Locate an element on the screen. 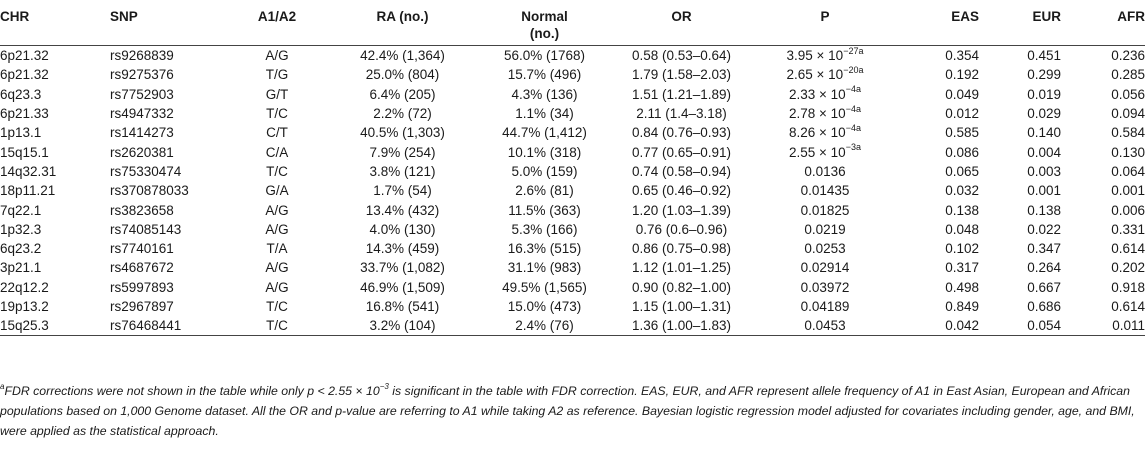  cell-eas: 0.192 is located at coordinates (962, 75).